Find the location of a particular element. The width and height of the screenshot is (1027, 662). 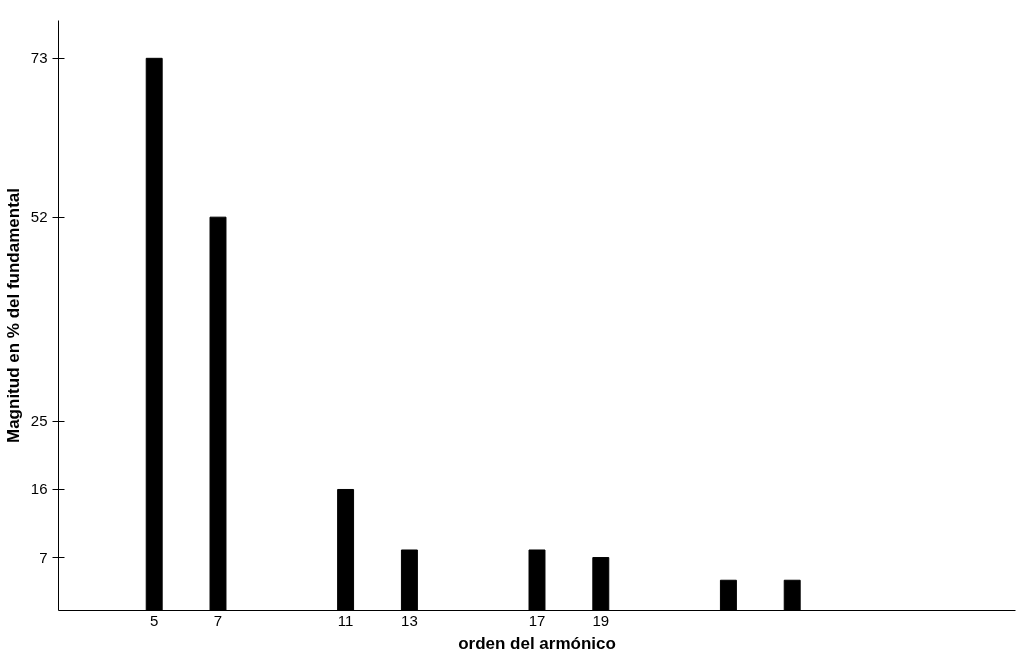

x-tick-label: 19 is located at coordinates (601, 620).